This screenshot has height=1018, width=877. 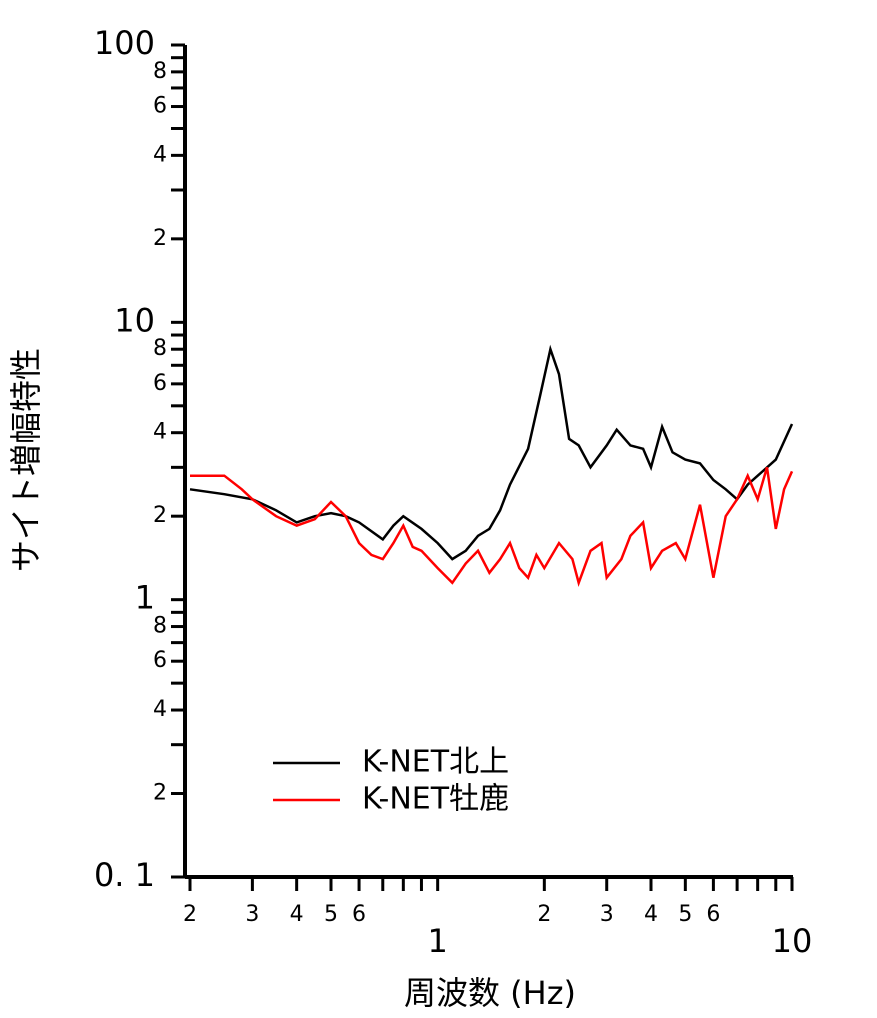 What do you see at coordinates (145, 598) in the screenshot?
I see `y-tick-label: 1` at bounding box center [145, 598].